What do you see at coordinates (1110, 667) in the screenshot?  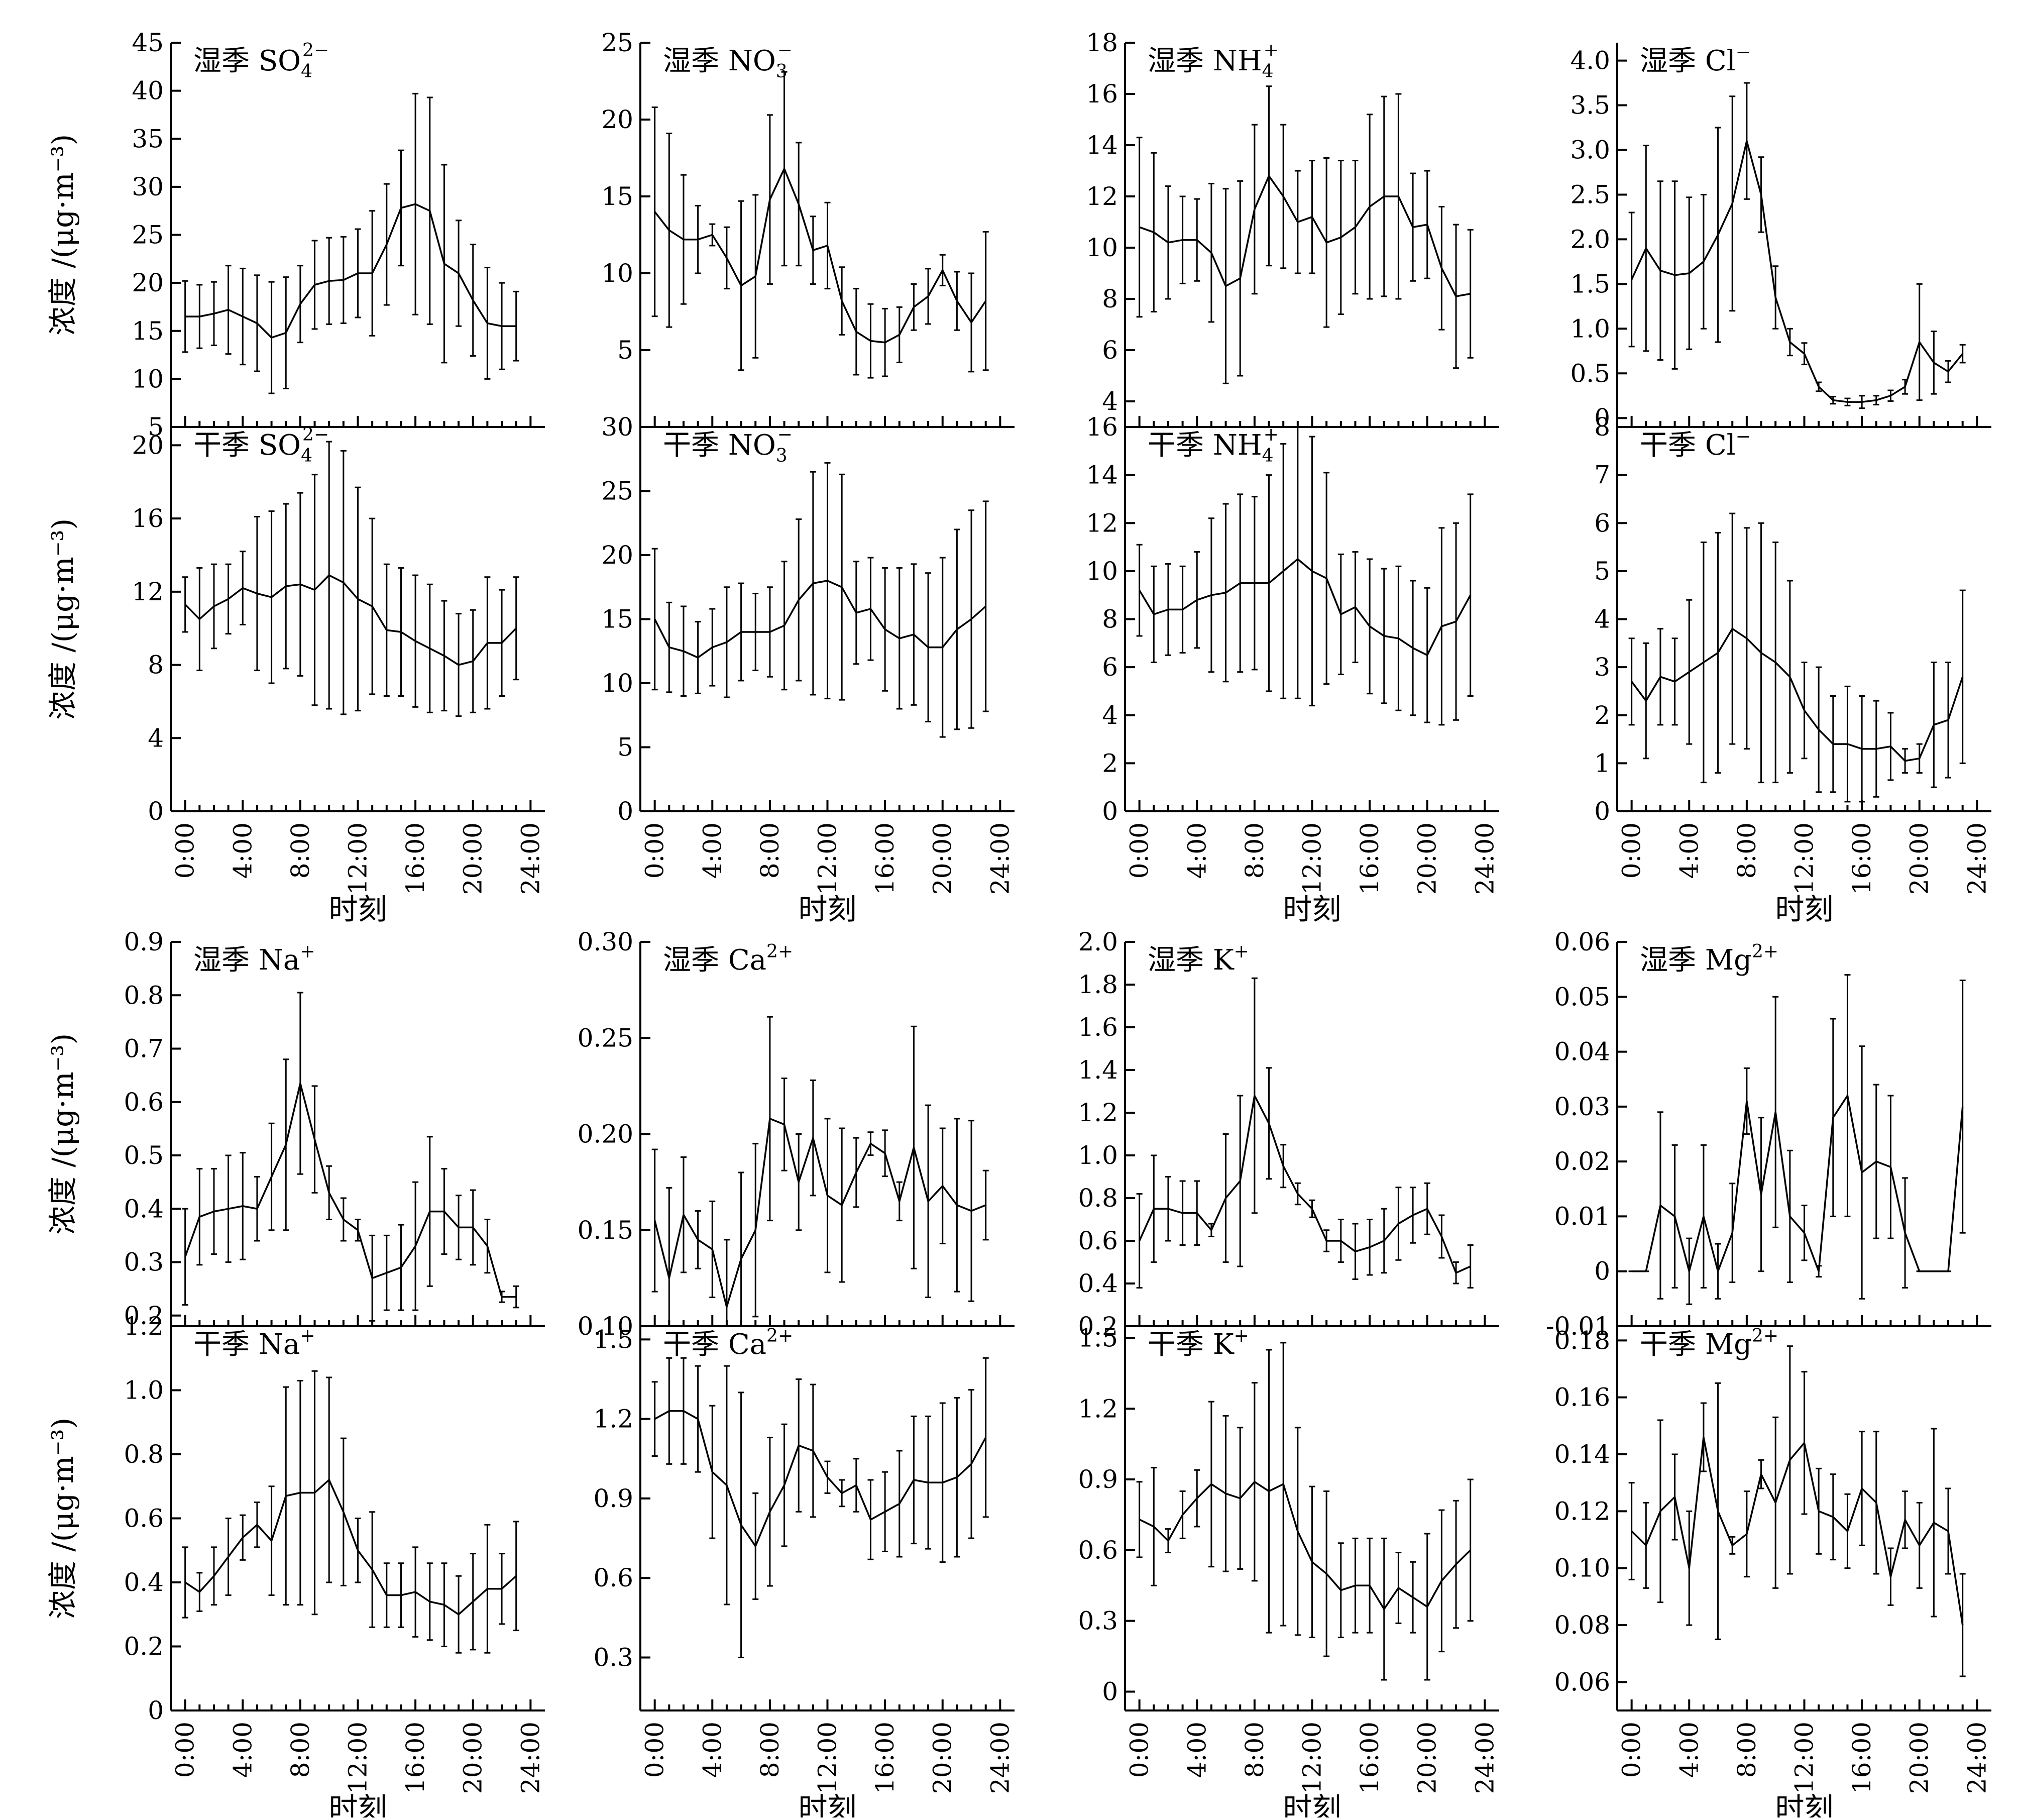 I see `y-tick-label: 6` at bounding box center [1110, 667].